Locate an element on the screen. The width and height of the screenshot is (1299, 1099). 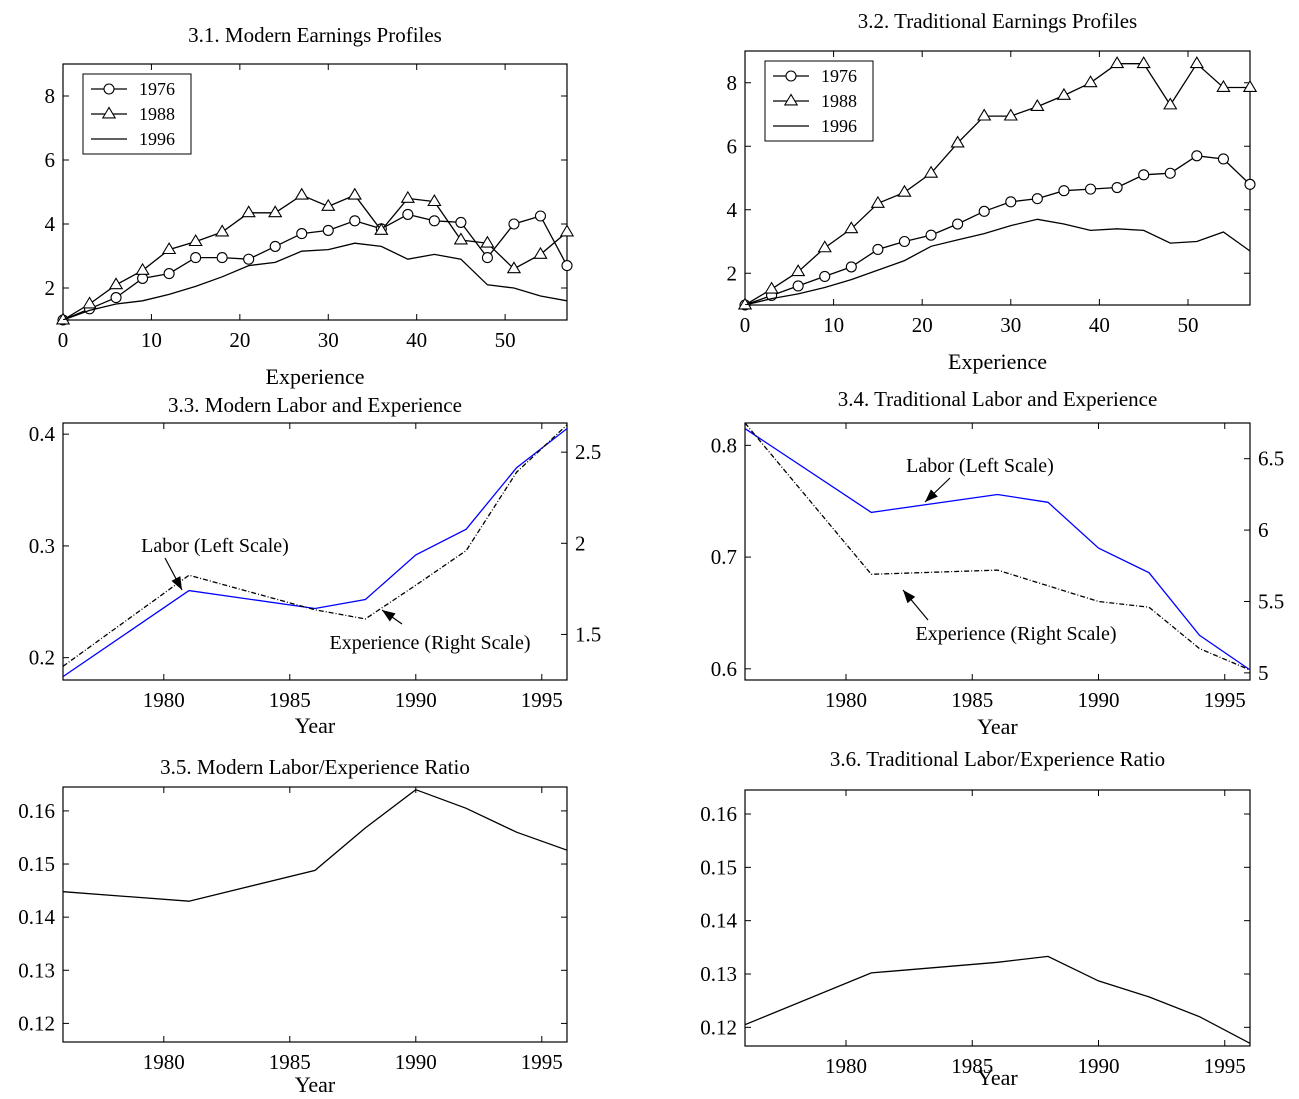
y-tick-label: 0.2 is located at coordinates (42, 658).